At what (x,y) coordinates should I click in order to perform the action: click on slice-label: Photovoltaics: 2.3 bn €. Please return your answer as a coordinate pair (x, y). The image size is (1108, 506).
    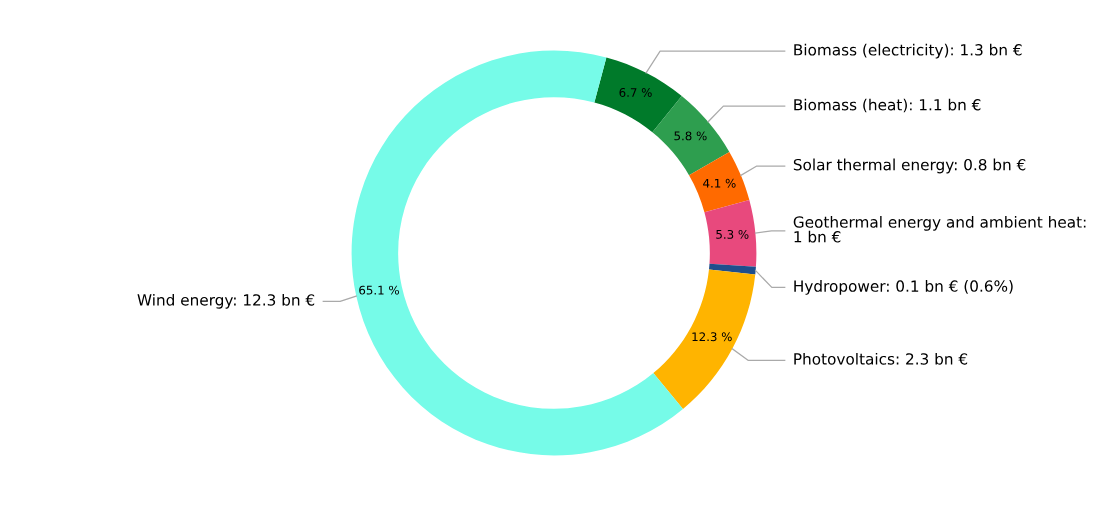
    Looking at the image, I should click on (881, 358).